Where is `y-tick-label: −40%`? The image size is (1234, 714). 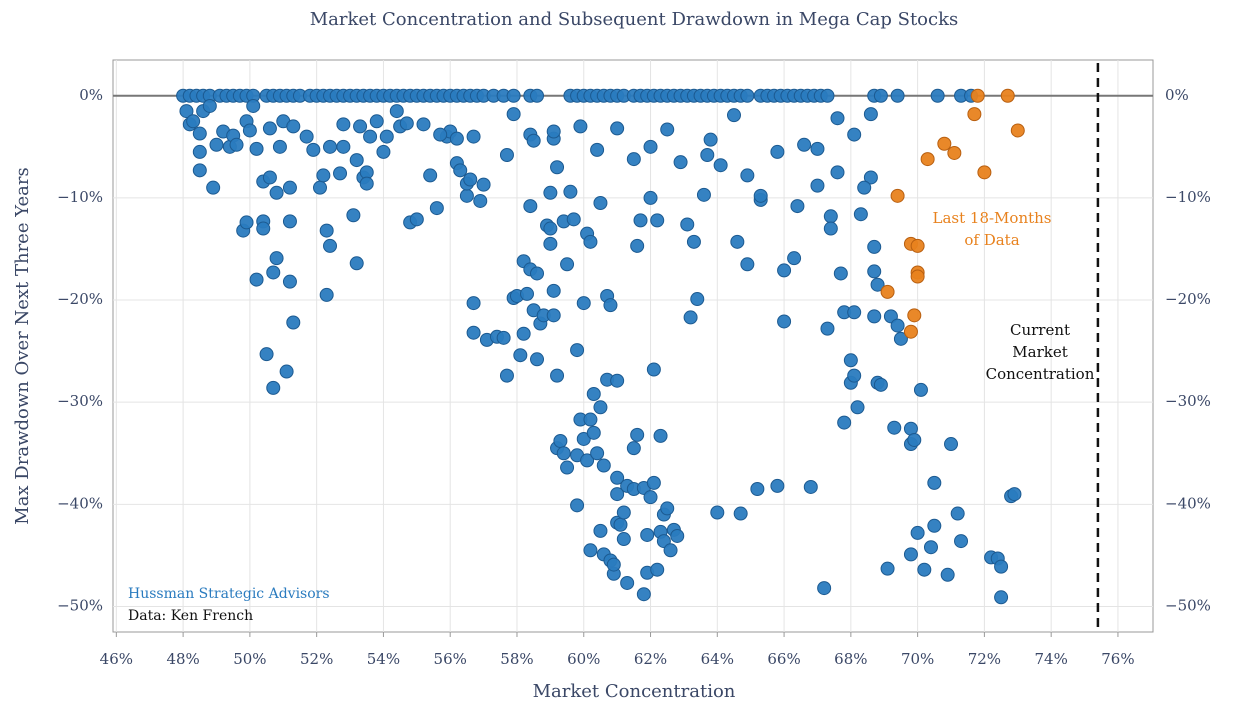
y-tick-label: −40% is located at coordinates (80, 503).